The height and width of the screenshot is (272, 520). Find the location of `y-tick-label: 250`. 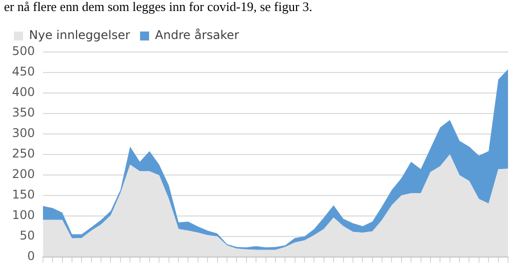

y-tick-label: 250 is located at coordinates (23, 153).